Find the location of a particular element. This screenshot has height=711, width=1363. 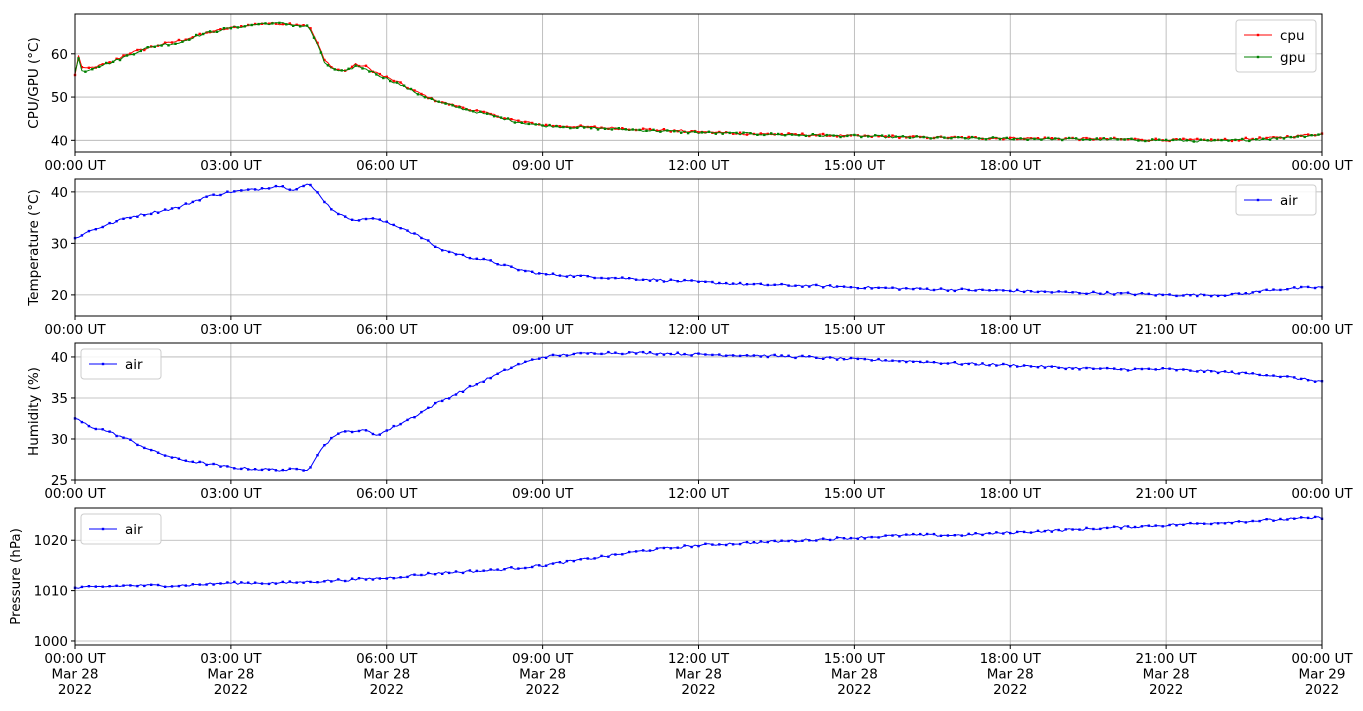

y-tick-label: 1000 is located at coordinates (51, 642).